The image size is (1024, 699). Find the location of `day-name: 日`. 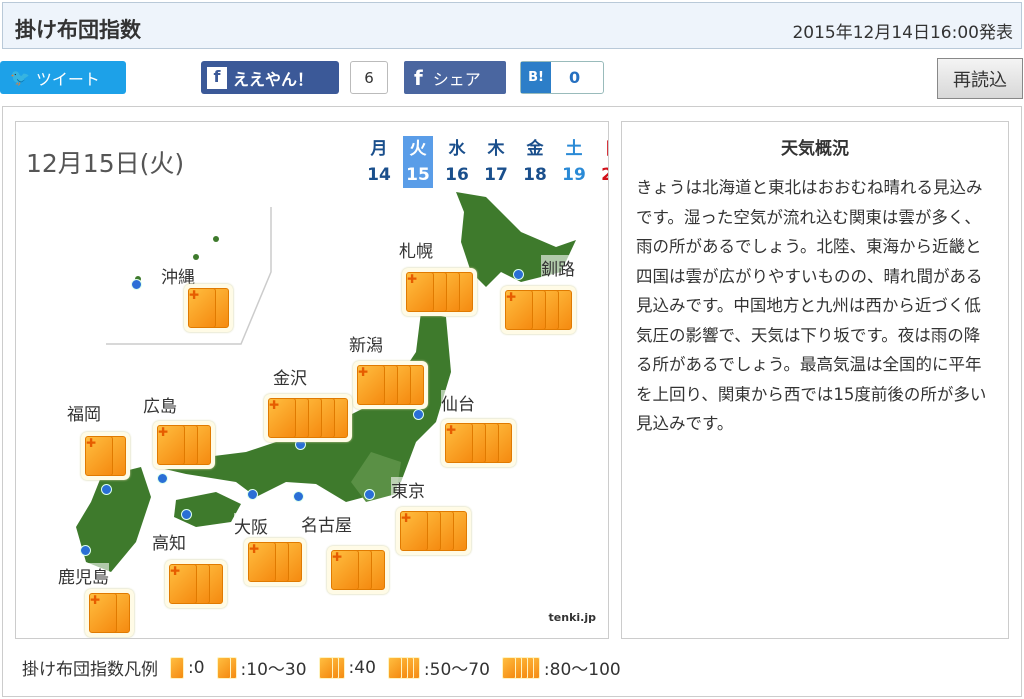

day-name: 日 is located at coordinates (603, 149).